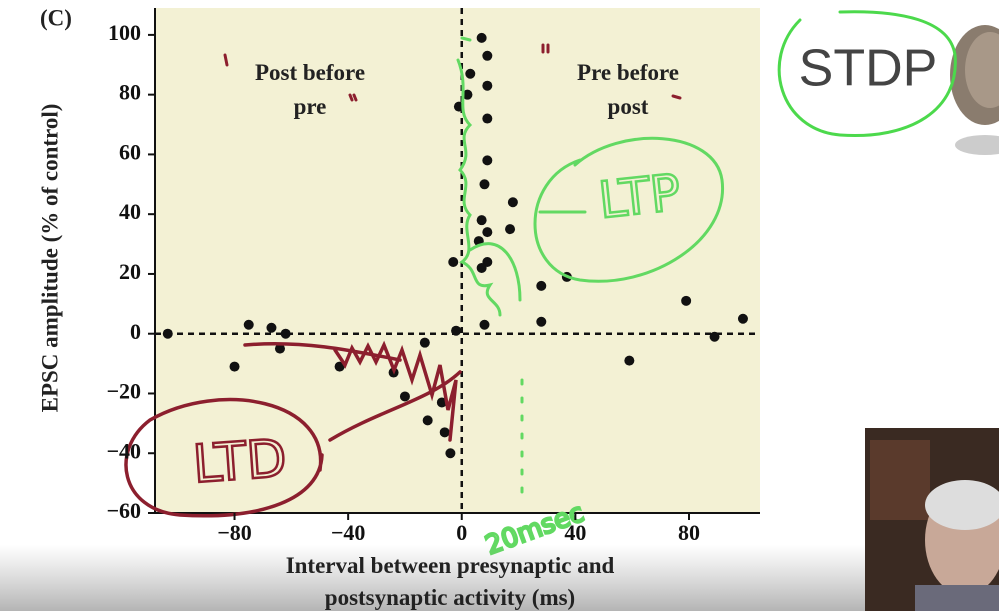  Describe the element at coordinates (628, 89) in the screenshot. I see `region-label: Pre before post` at that location.